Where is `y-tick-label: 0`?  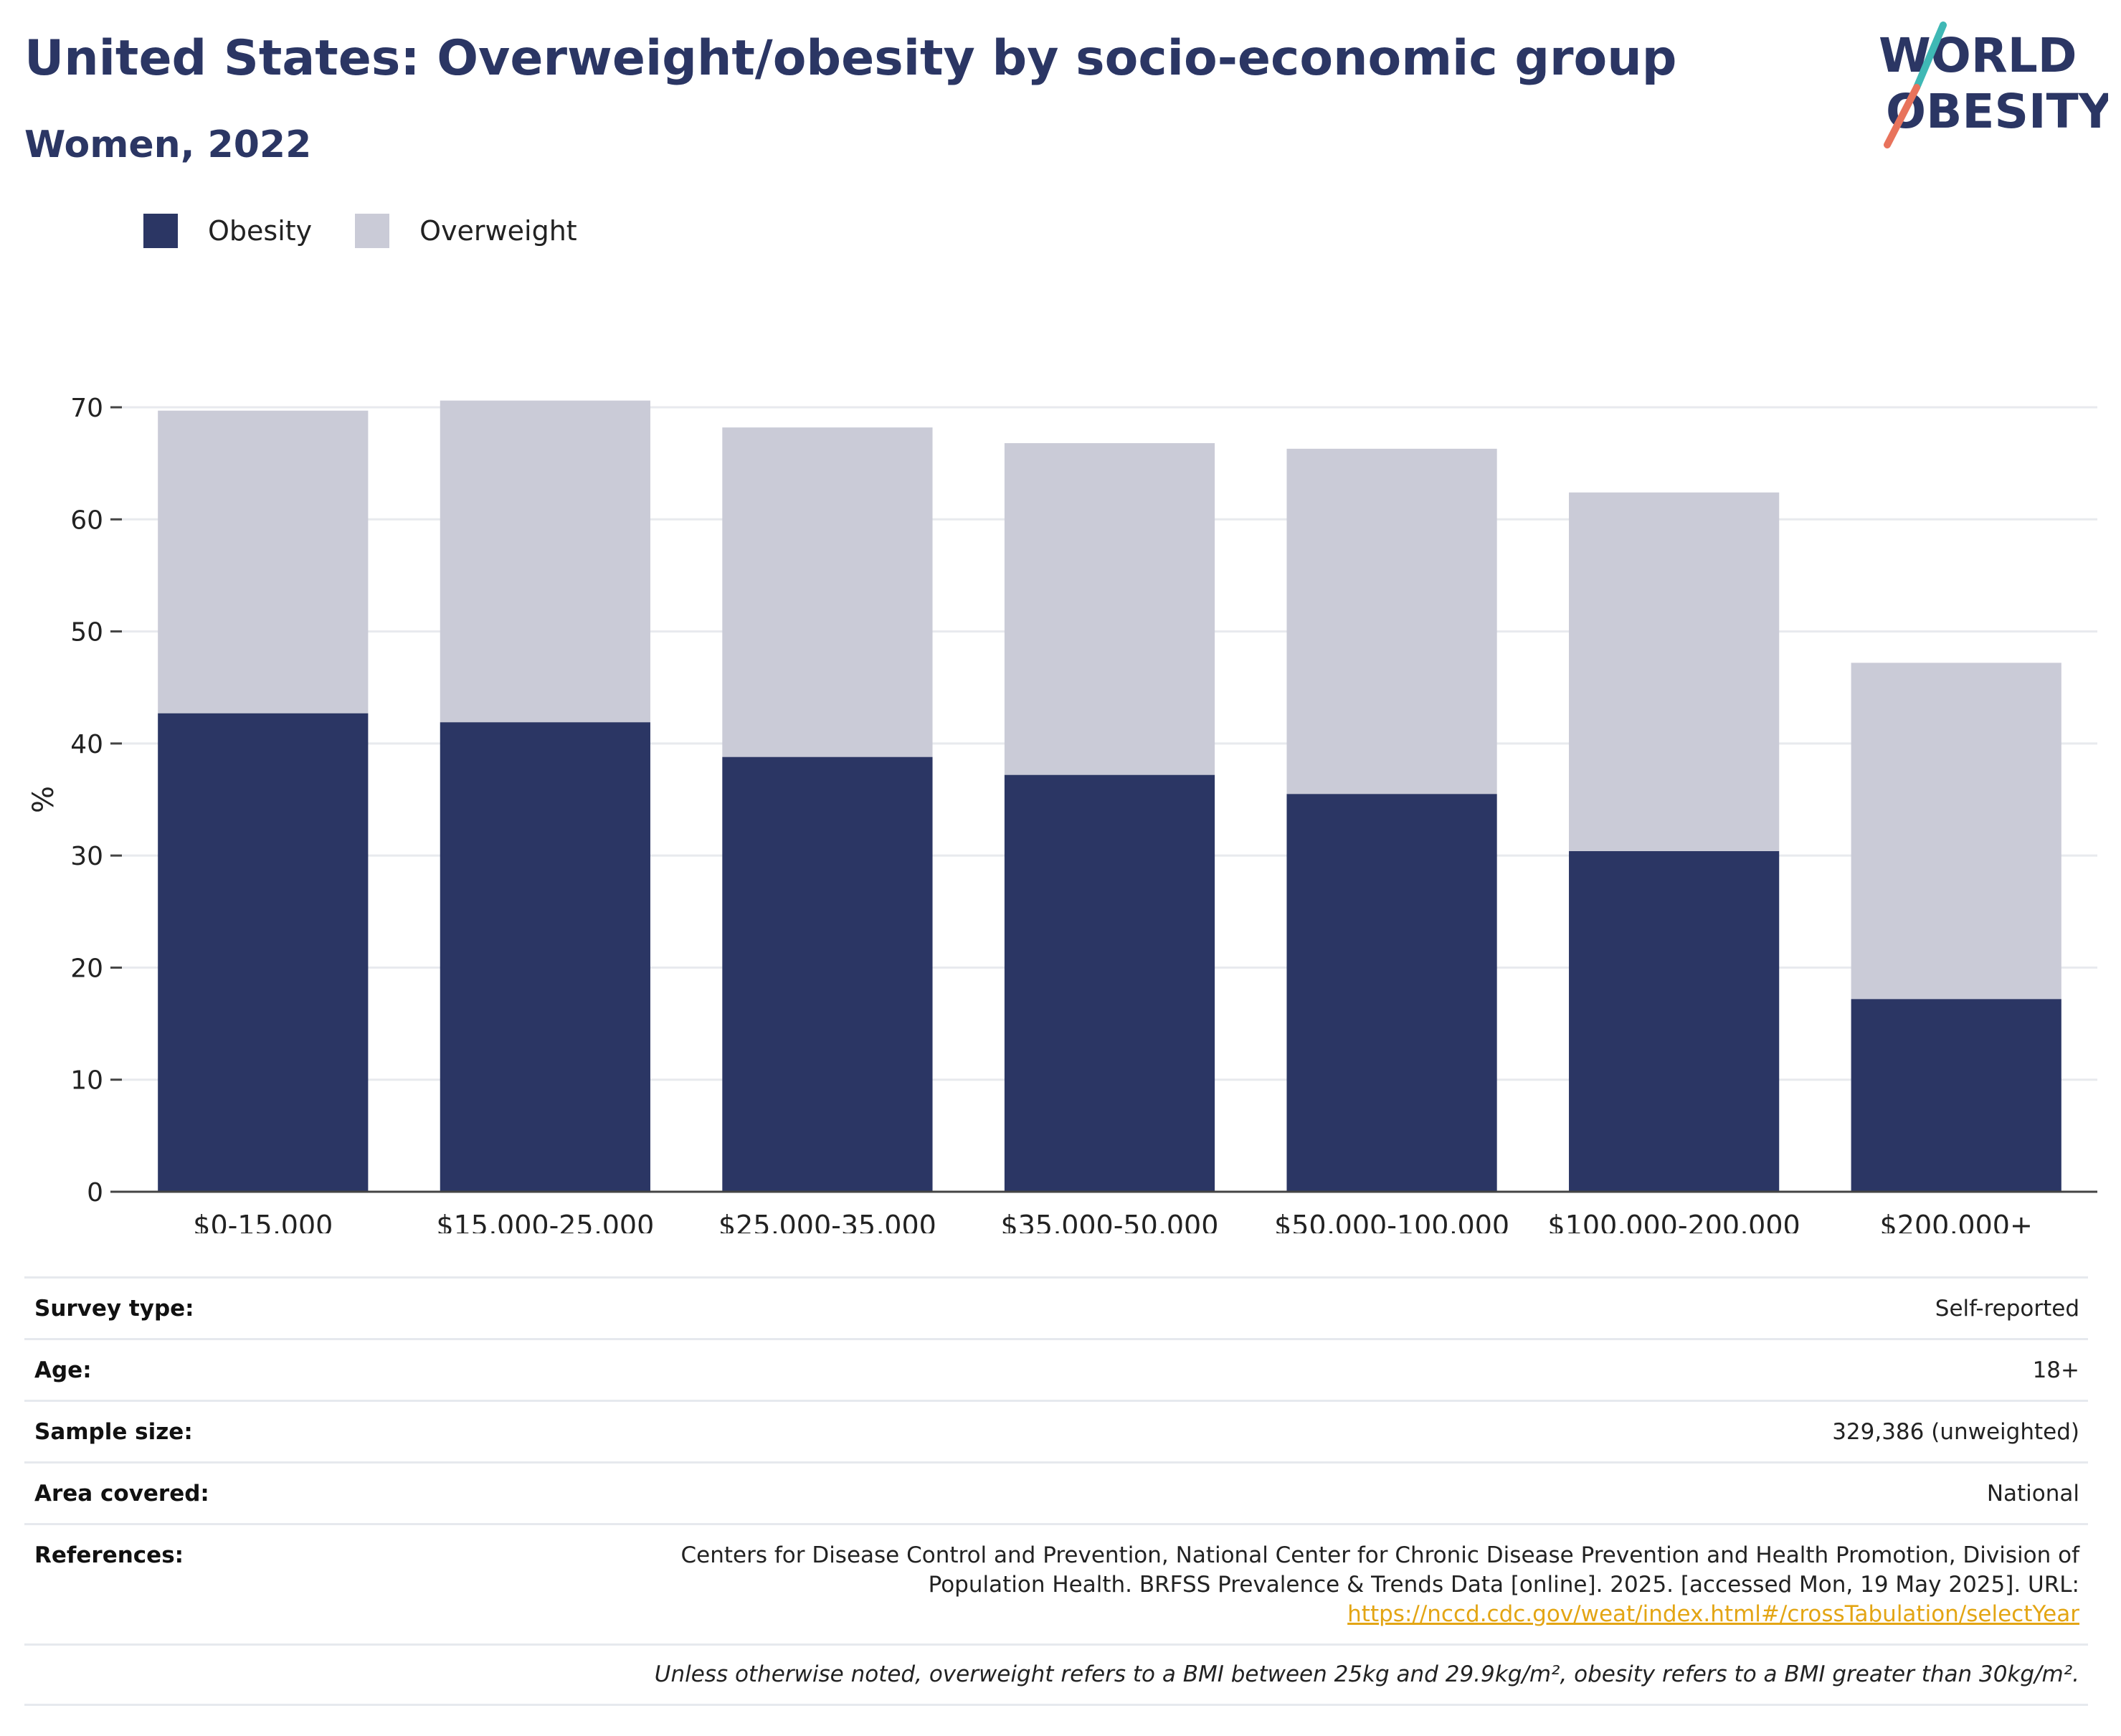 y-tick-label: 0 is located at coordinates (95, 1193).